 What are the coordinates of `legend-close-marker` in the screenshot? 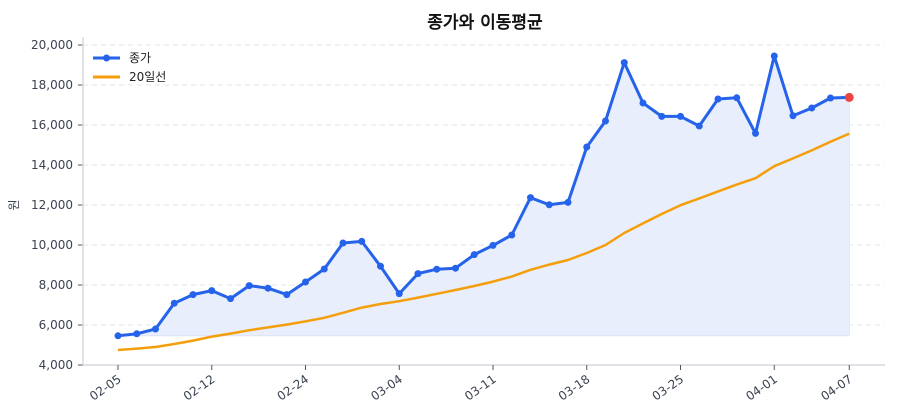 It's located at (106, 58).